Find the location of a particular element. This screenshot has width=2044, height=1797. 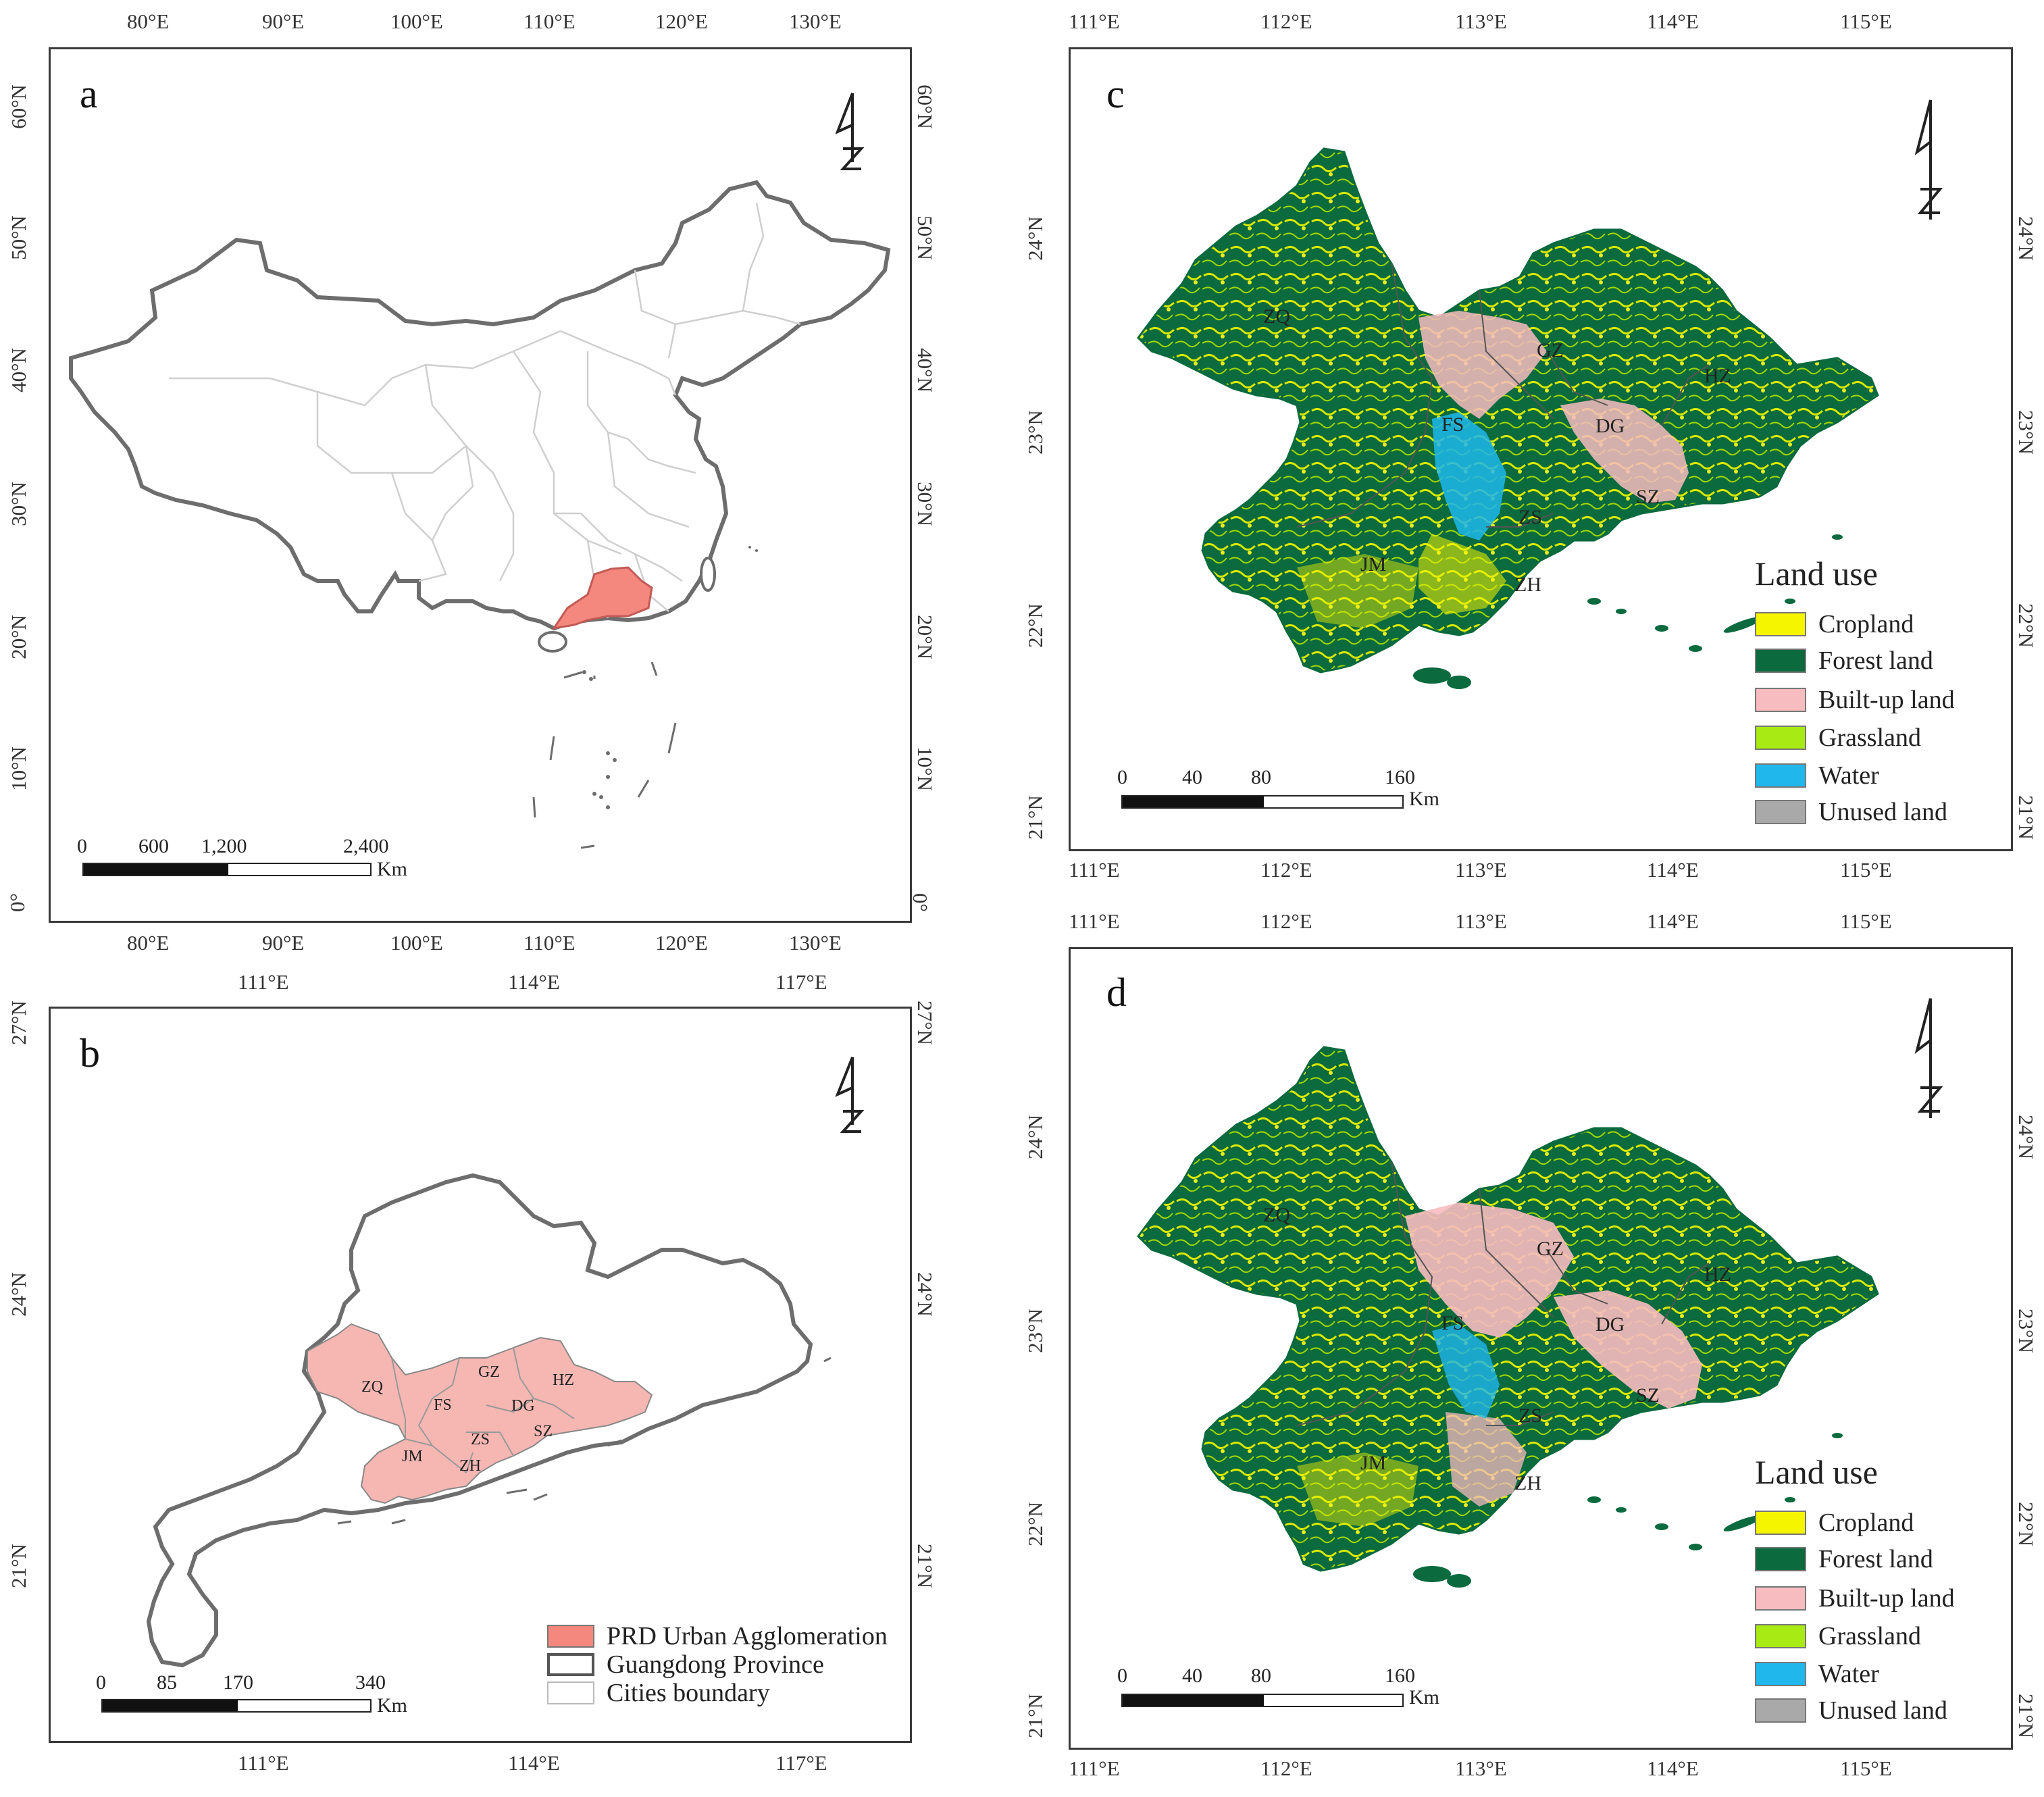

bottom-tick: 111°E is located at coordinates (263, 1763).